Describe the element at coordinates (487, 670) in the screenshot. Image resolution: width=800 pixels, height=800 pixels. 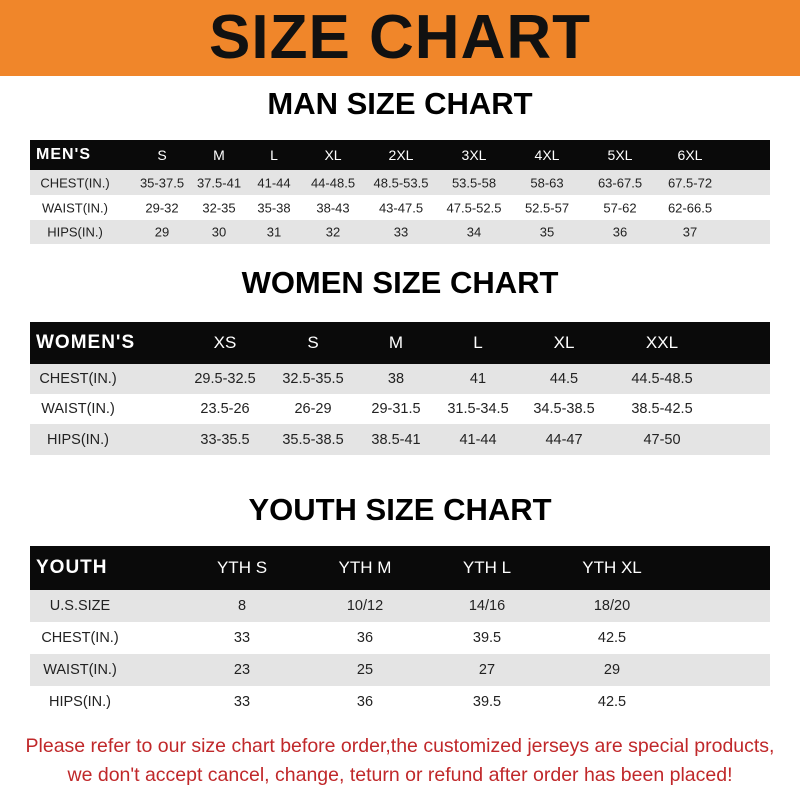
I see `table-cell: 27` at that location.